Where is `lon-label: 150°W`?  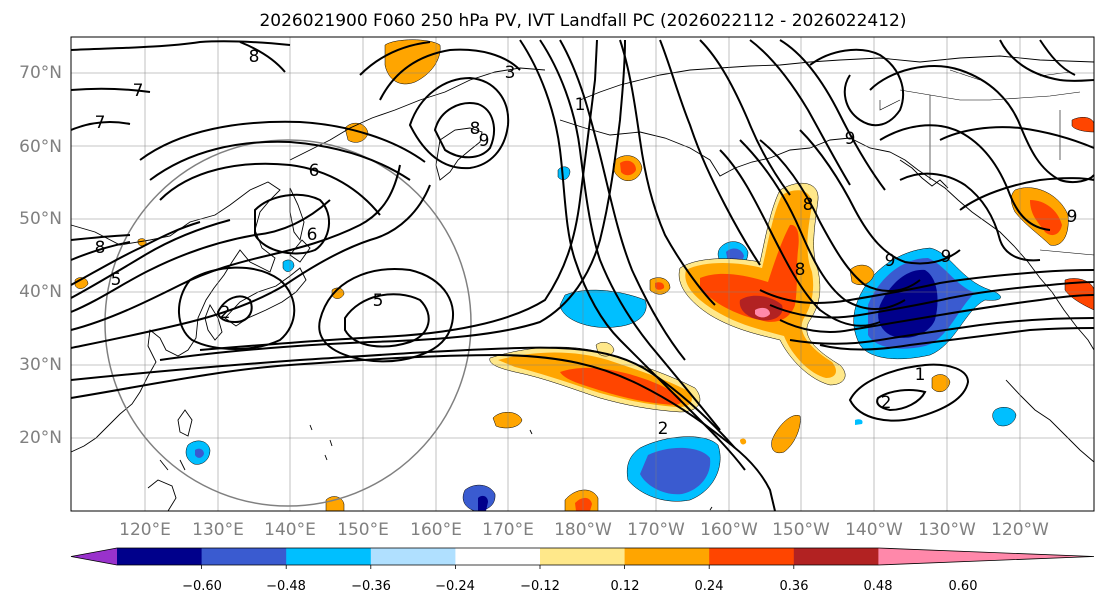
lon-label: 150°W is located at coordinates (801, 530).